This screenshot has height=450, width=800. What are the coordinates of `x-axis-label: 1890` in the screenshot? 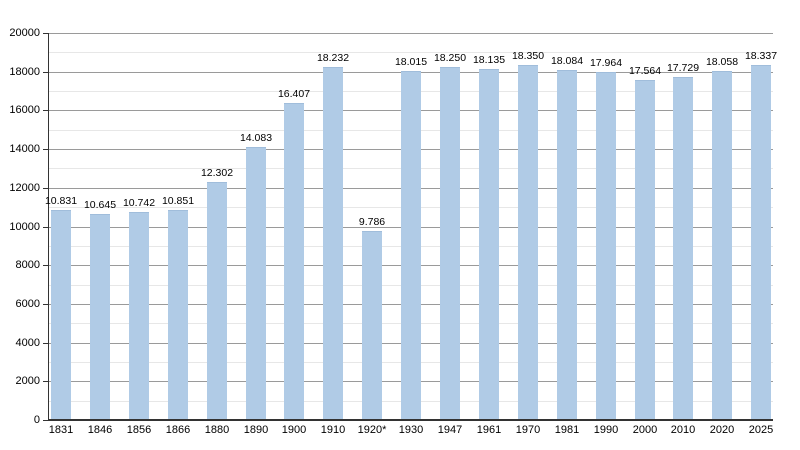 It's located at (256, 430).